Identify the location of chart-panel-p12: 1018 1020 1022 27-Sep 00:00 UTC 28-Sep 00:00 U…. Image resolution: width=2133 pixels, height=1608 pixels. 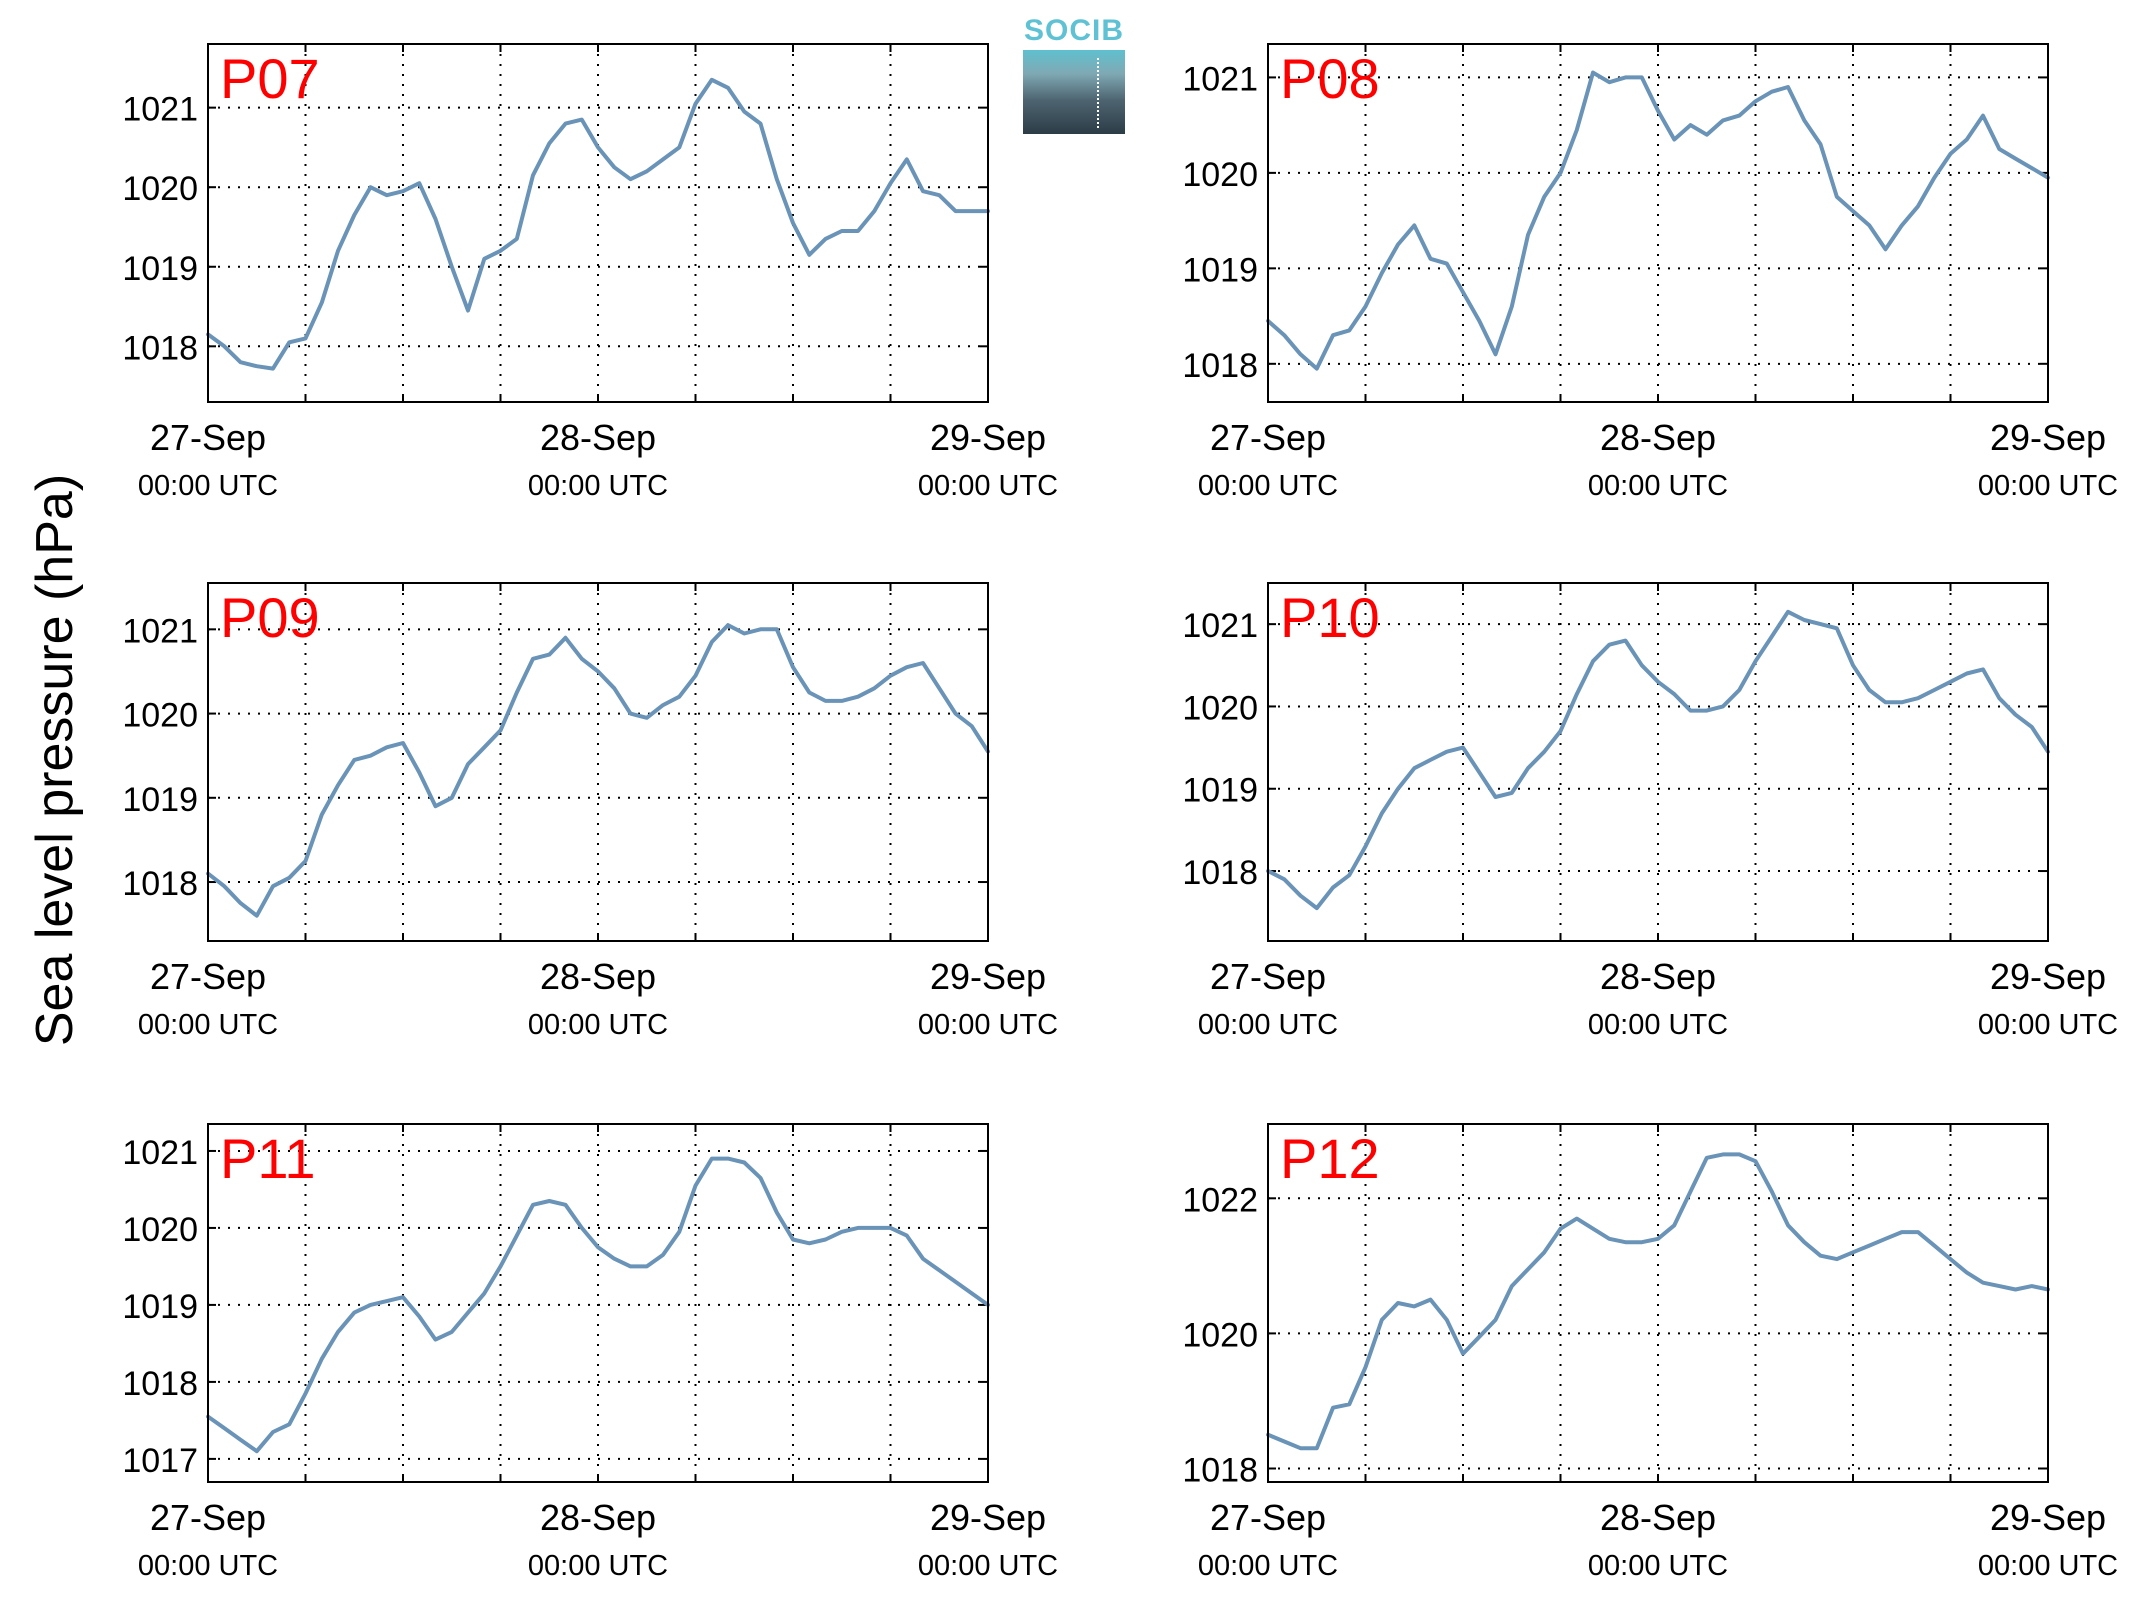
(1650, 1352).